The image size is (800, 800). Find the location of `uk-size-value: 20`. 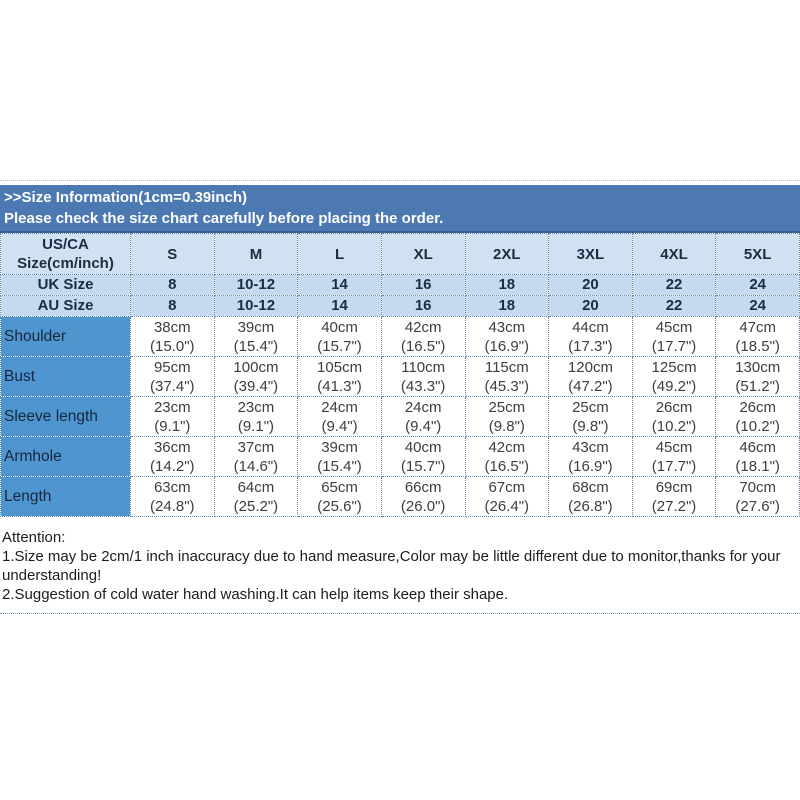

uk-size-value: 20 is located at coordinates (590, 285).